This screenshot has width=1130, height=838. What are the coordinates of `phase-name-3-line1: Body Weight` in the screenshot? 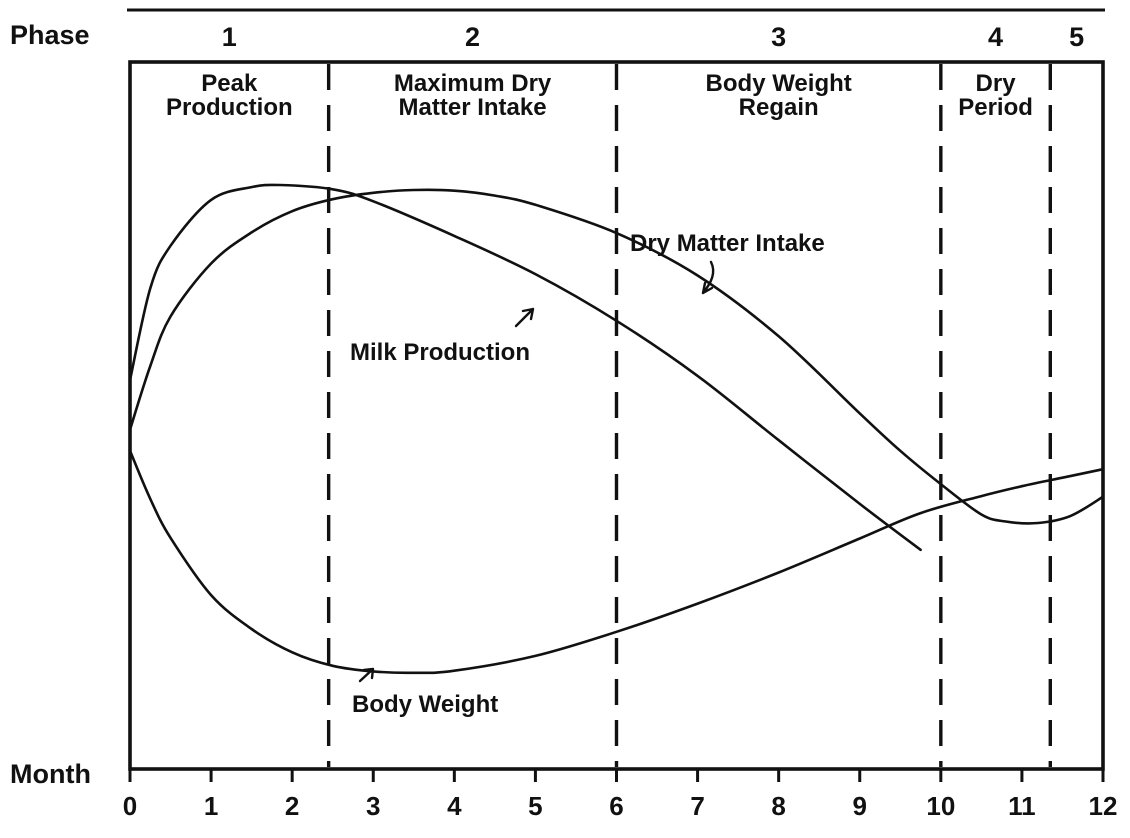 It's located at (779, 83).